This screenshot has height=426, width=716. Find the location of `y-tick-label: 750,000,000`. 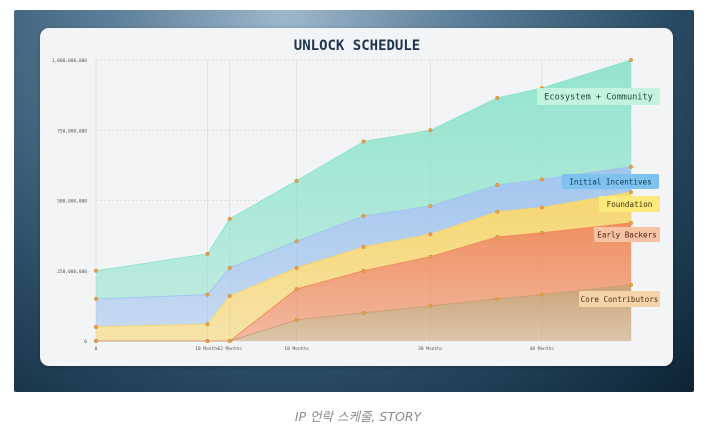

y-tick-label: 750,000,000 is located at coordinates (72, 131).